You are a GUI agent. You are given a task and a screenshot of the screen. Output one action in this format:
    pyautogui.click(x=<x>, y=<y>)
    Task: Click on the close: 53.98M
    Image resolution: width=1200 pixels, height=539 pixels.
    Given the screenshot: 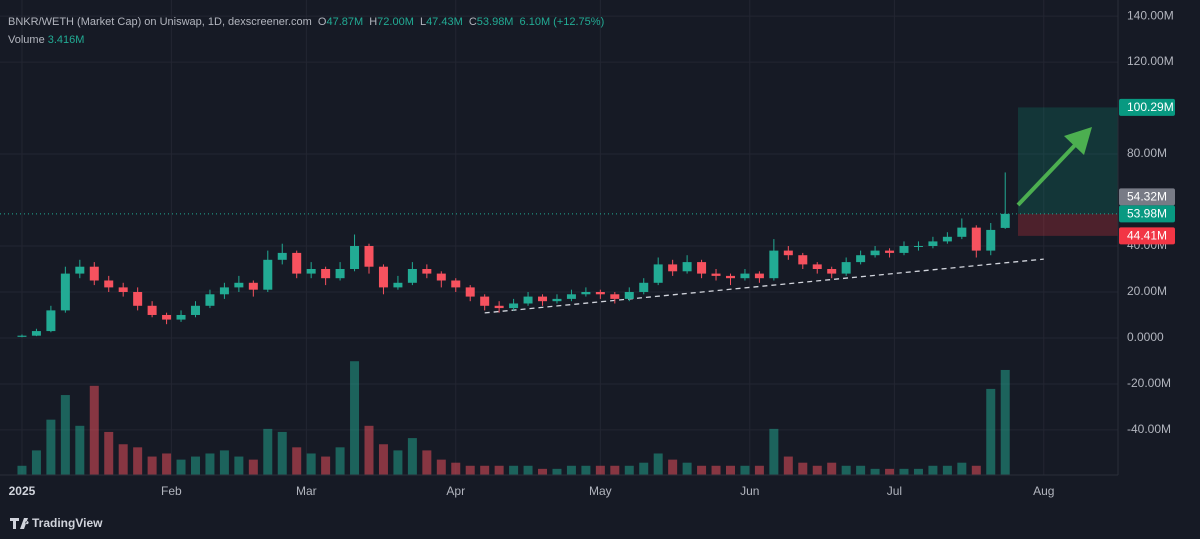 What is the action you would take?
    pyautogui.click(x=495, y=22)
    